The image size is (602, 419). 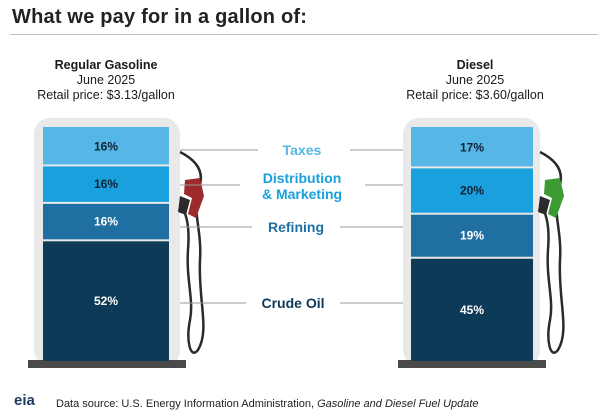 I want to click on label-distribution-line1: Distribution, so click(x=302, y=178).